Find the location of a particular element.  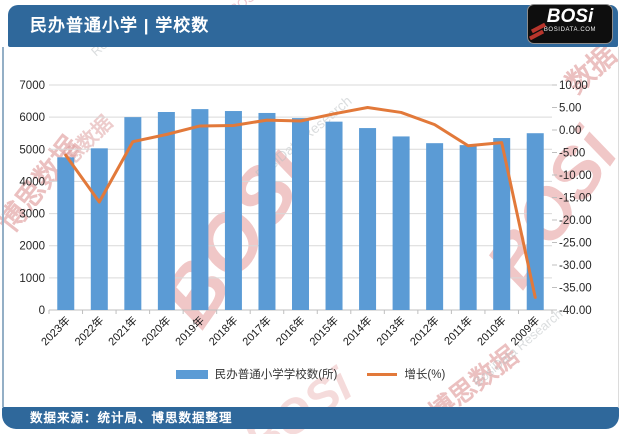

svg-text: 2023年 is located at coordinates (55, 330).